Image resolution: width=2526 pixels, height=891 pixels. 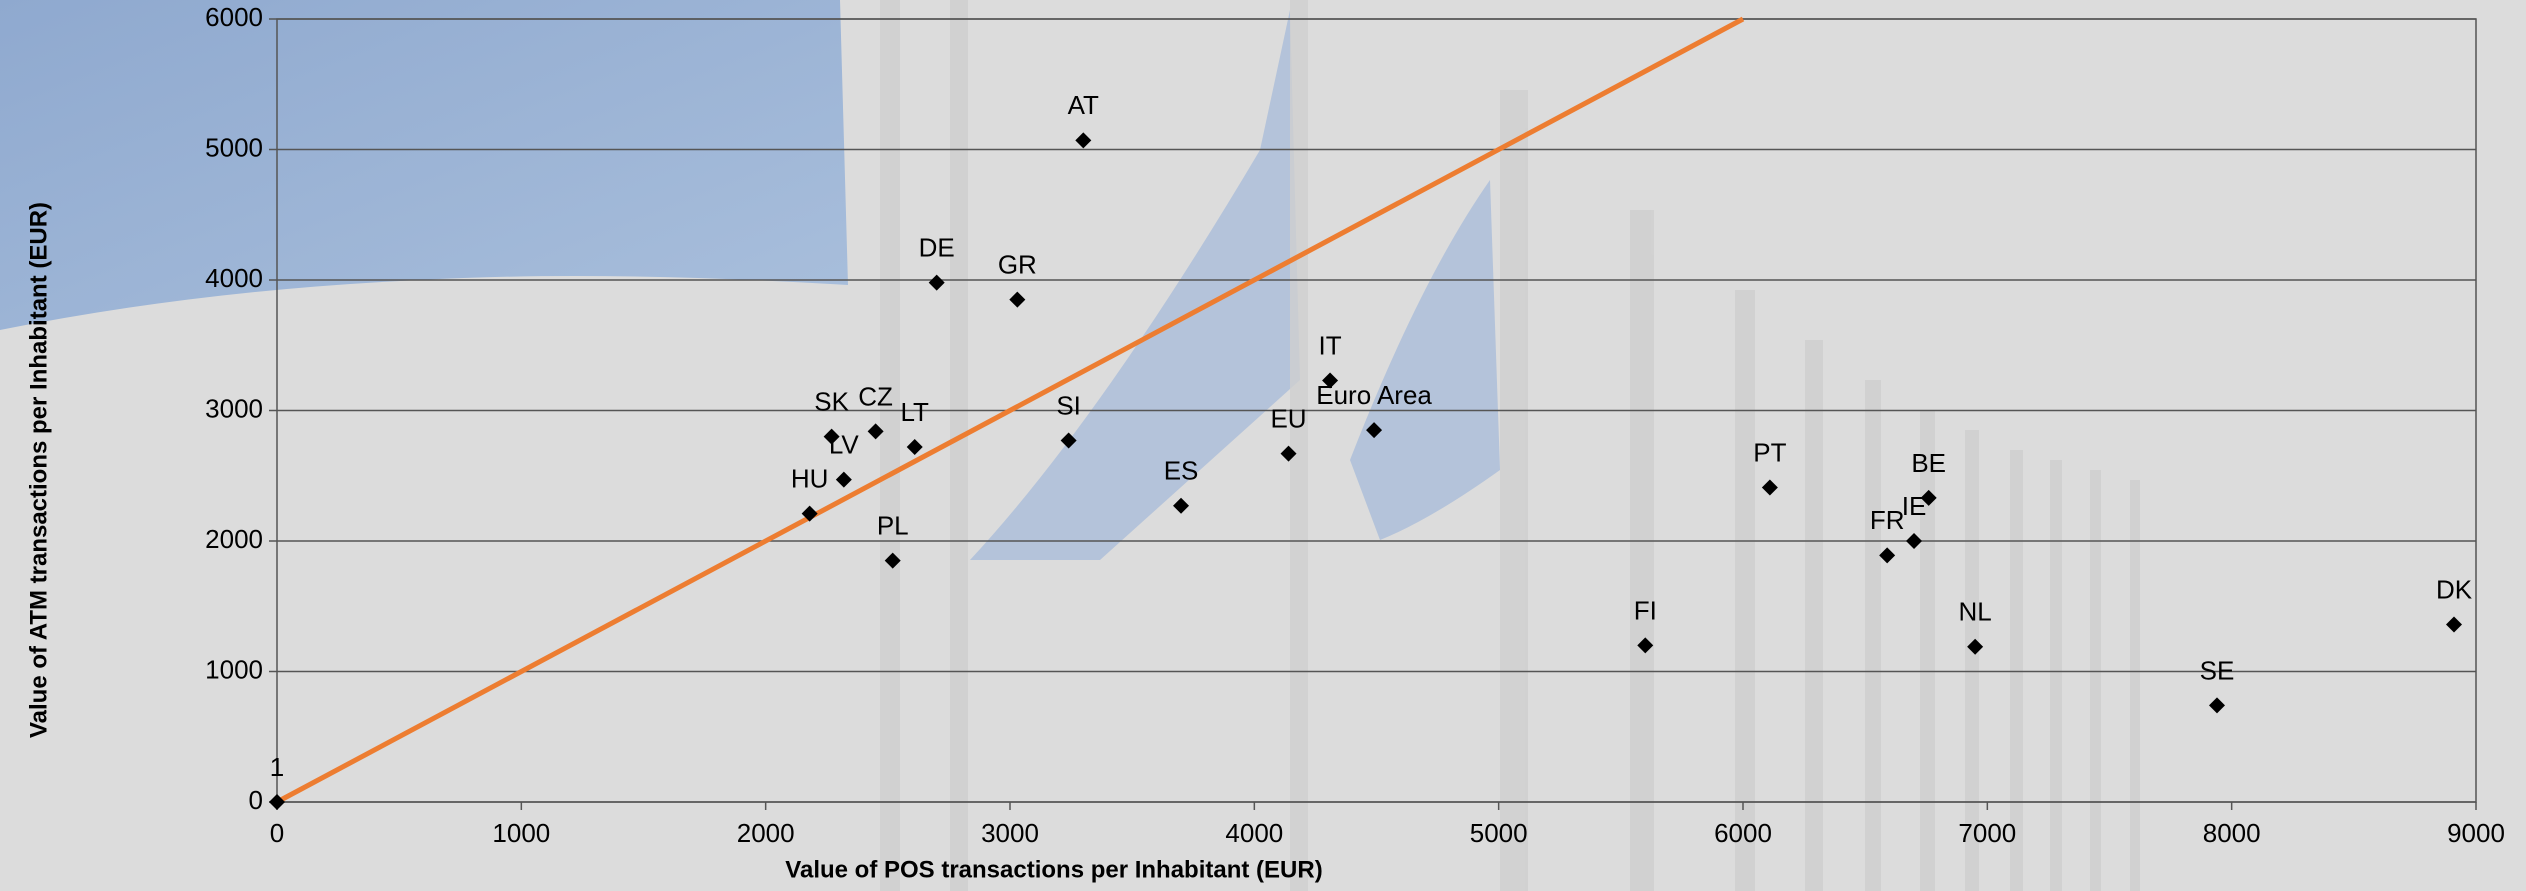 I want to click on data-label: PL, so click(x=893, y=525).